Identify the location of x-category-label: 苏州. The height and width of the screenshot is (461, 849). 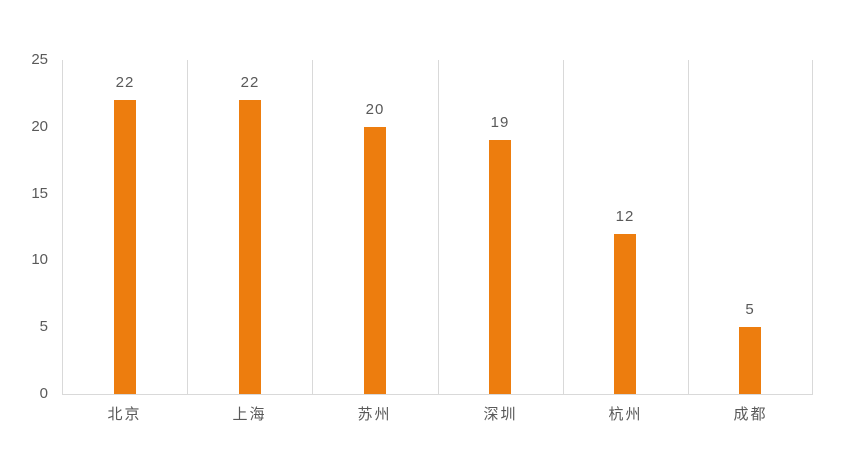
(374, 414).